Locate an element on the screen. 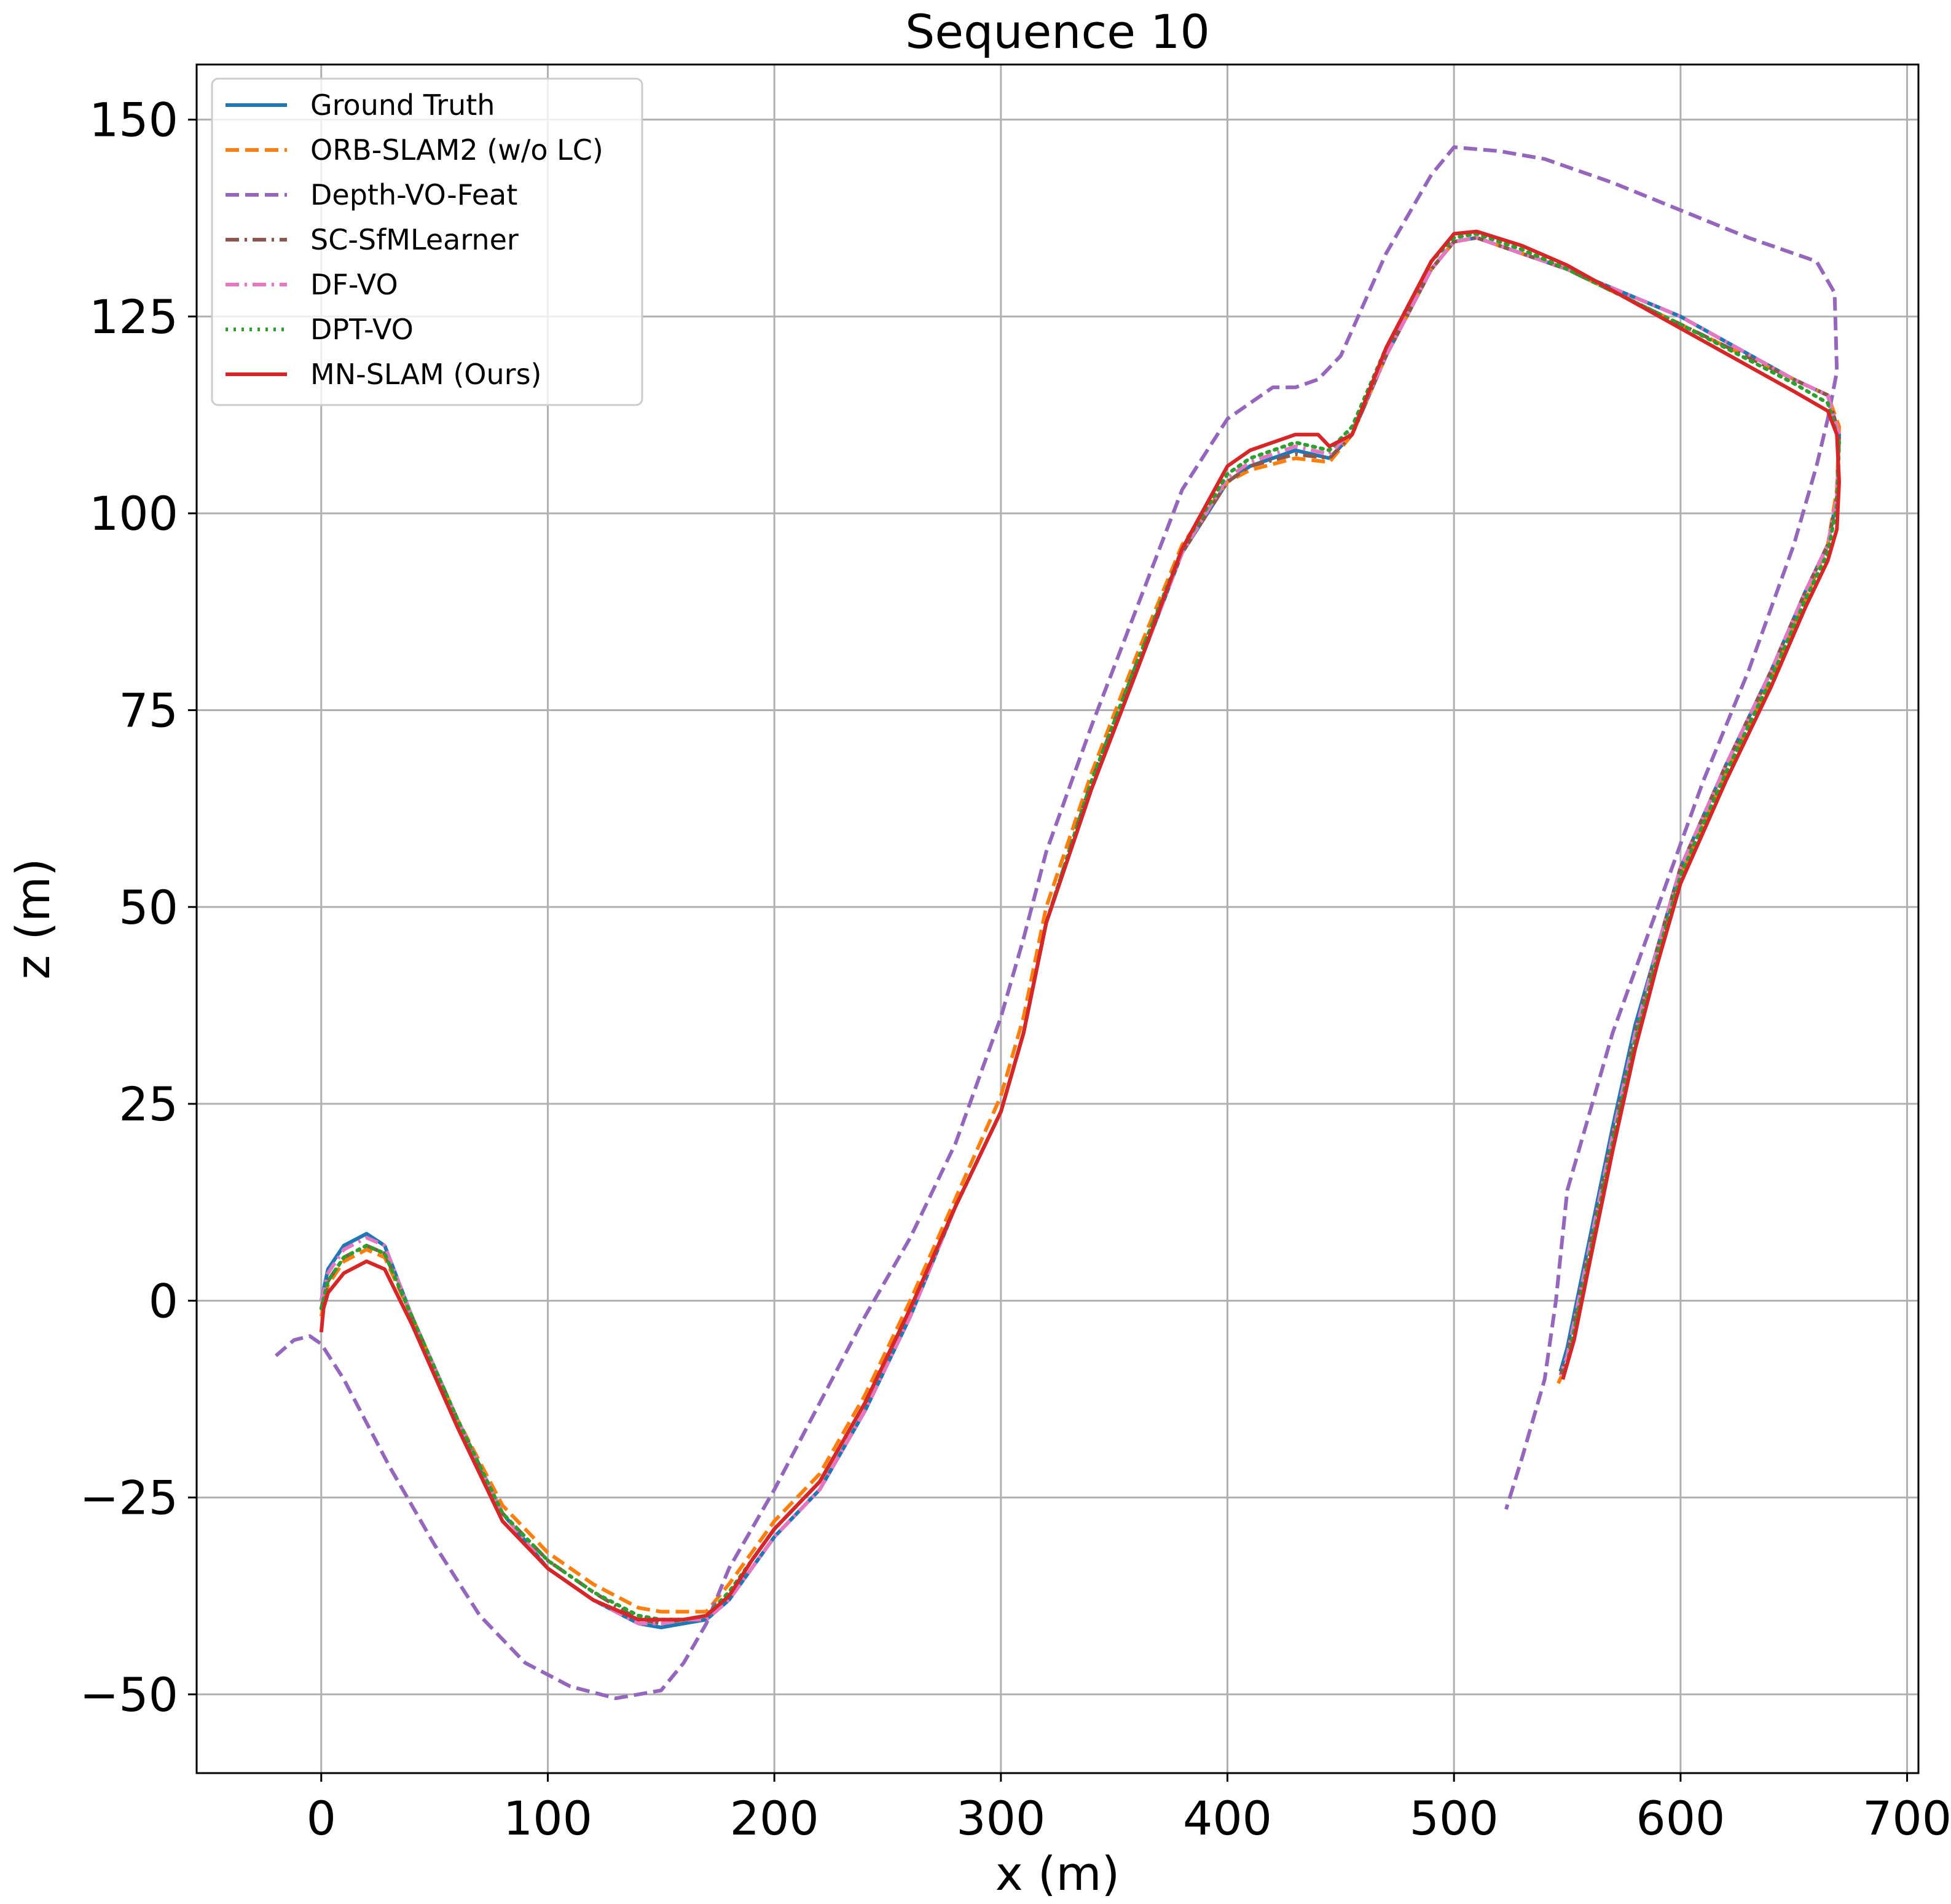  y-tick-label: 75 is located at coordinates (148, 710).